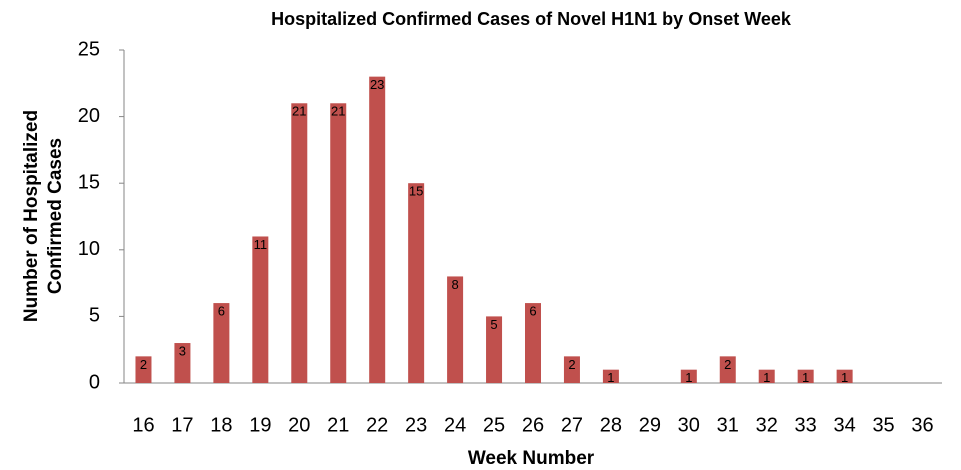  Describe the element at coordinates (89, 249) in the screenshot. I see `y-tick-label: 10` at that location.